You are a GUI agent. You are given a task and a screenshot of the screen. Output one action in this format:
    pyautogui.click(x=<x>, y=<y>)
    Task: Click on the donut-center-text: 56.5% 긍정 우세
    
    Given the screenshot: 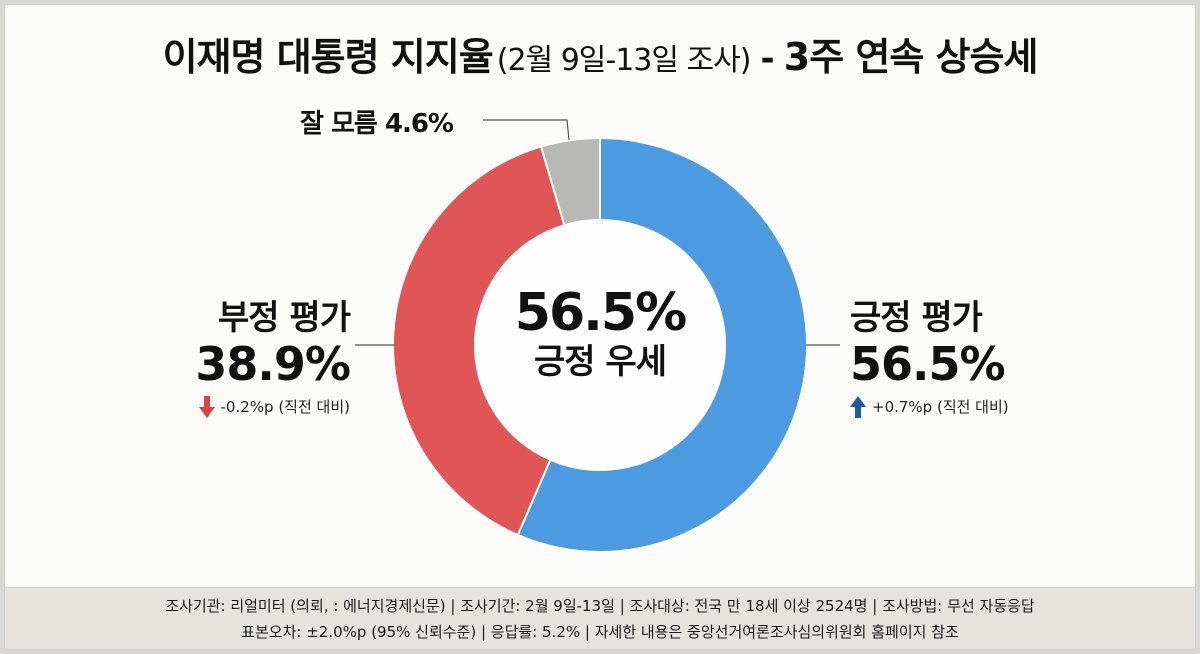 What is the action you would take?
    pyautogui.click(x=600, y=333)
    